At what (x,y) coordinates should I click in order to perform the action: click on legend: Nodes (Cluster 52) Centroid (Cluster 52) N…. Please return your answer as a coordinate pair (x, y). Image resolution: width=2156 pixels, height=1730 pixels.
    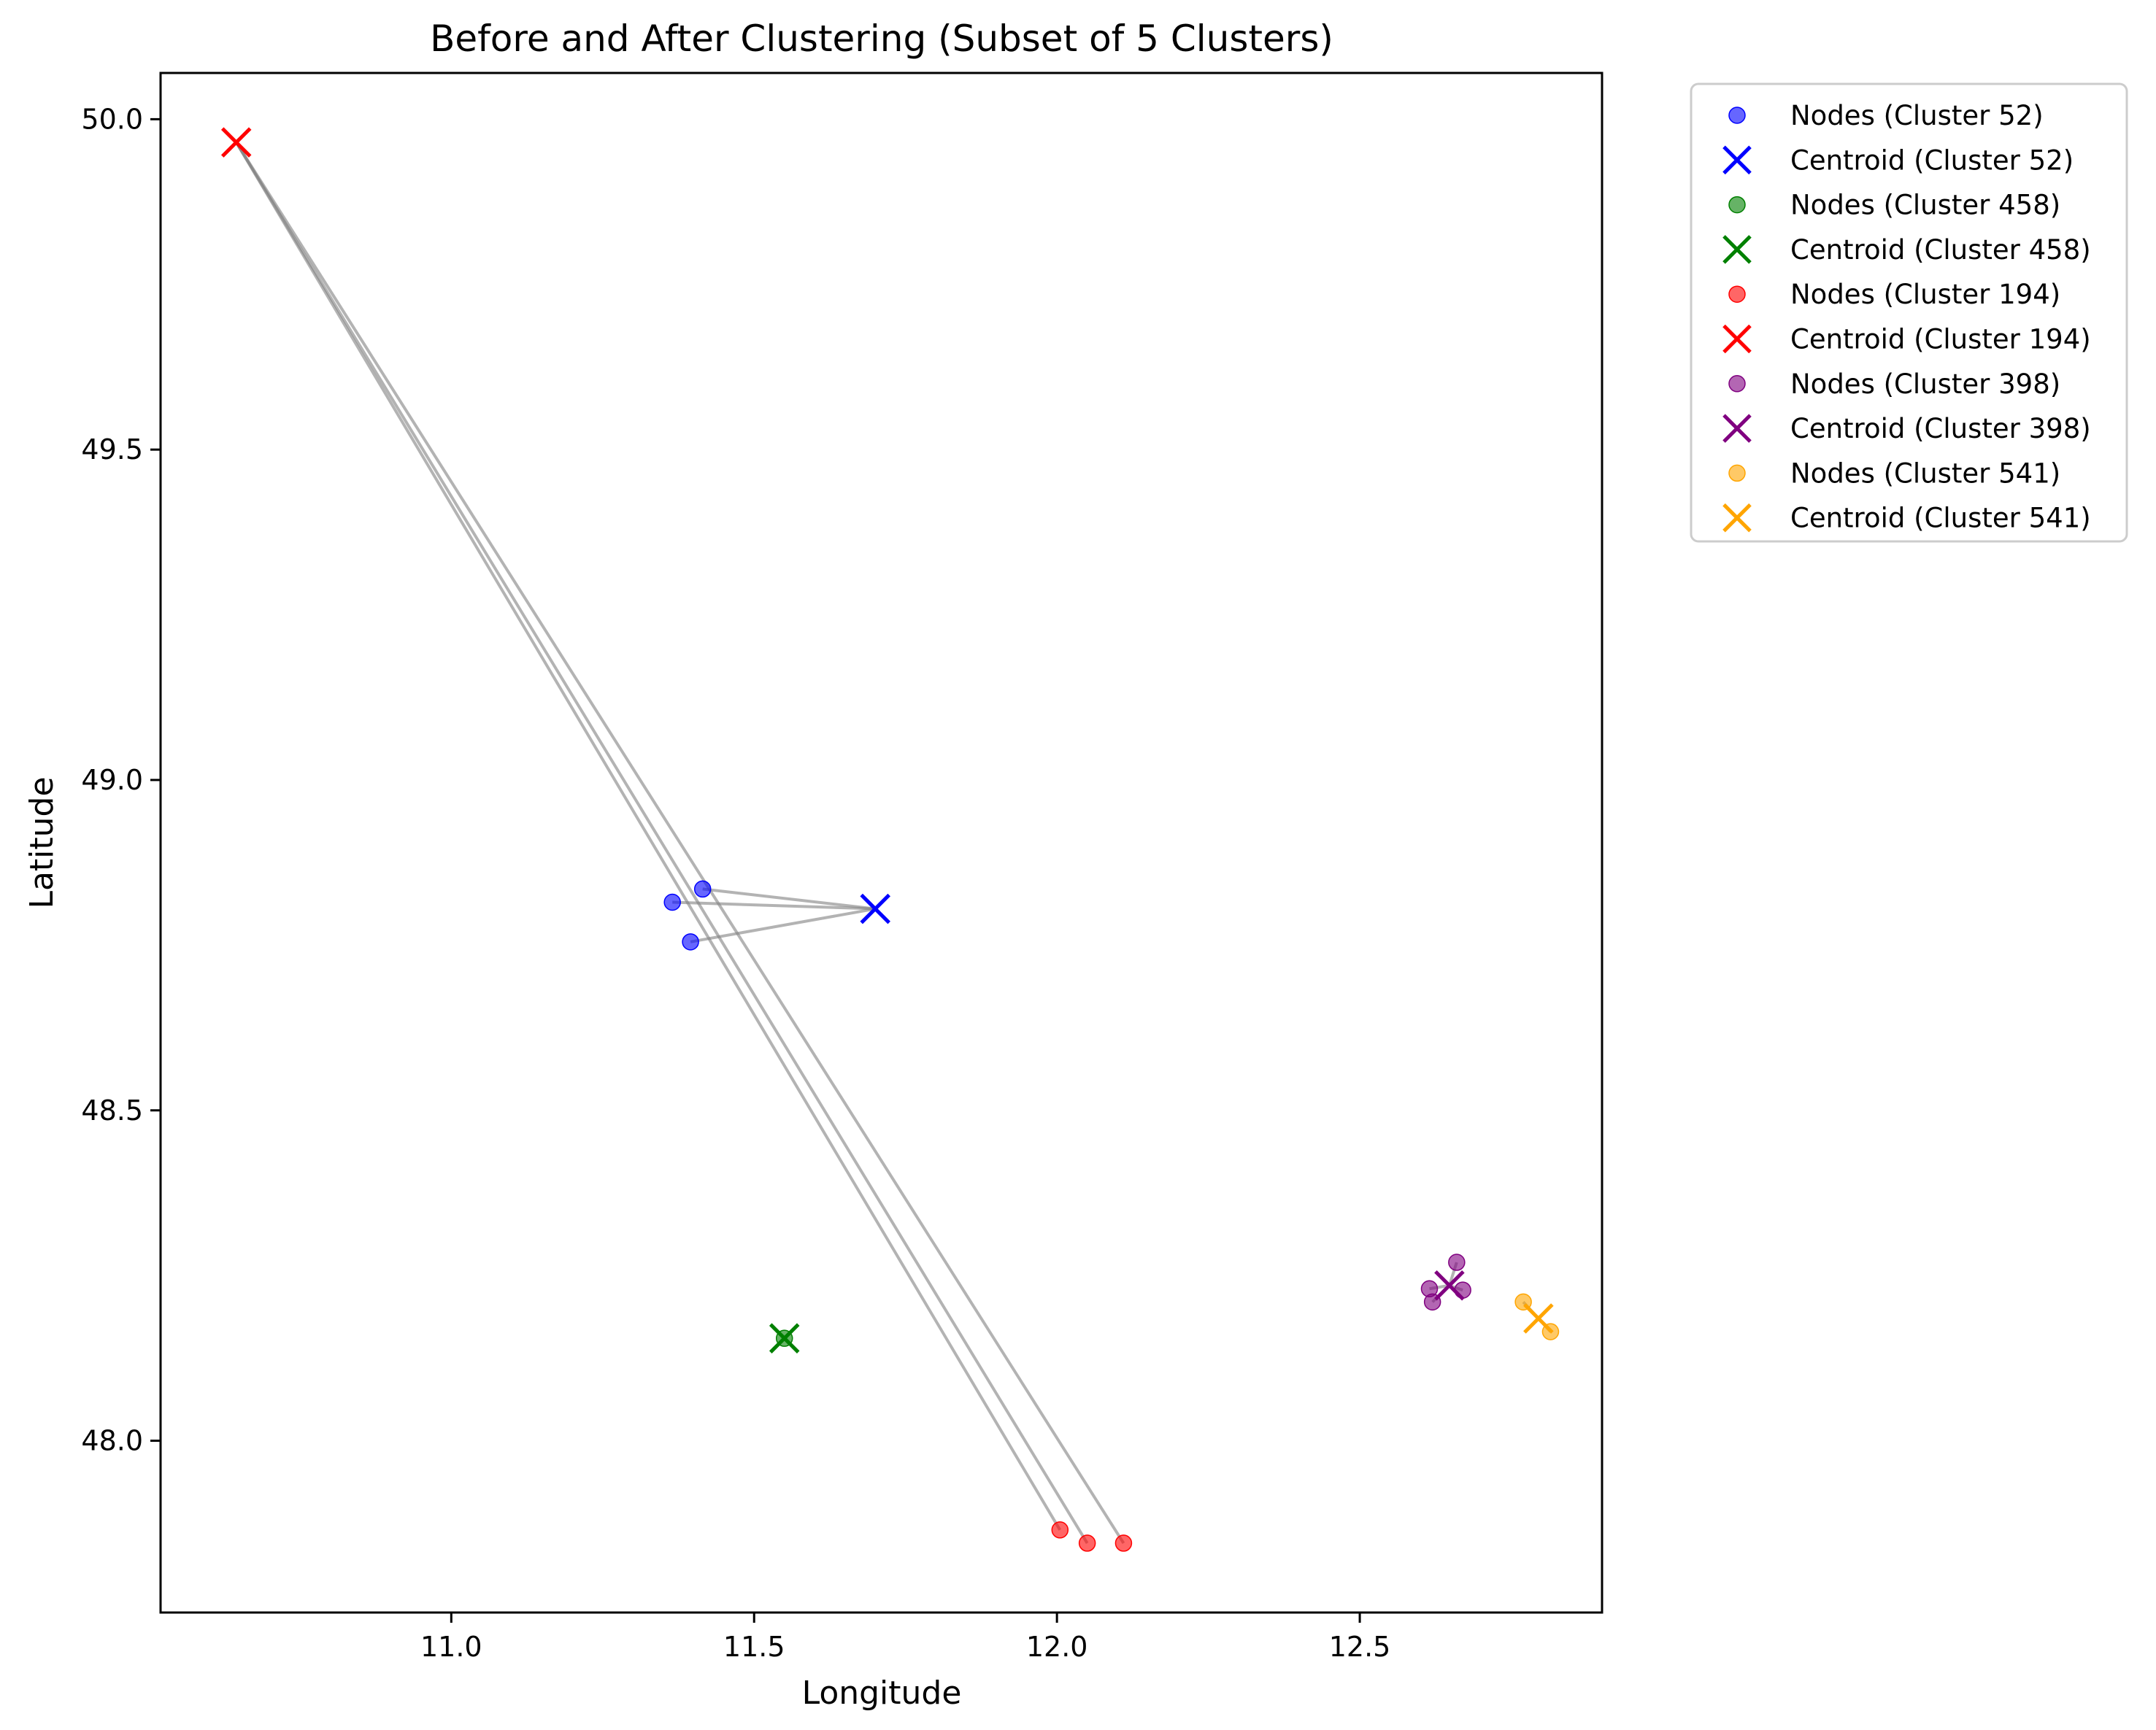
    Looking at the image, I should click on (1909, 312).